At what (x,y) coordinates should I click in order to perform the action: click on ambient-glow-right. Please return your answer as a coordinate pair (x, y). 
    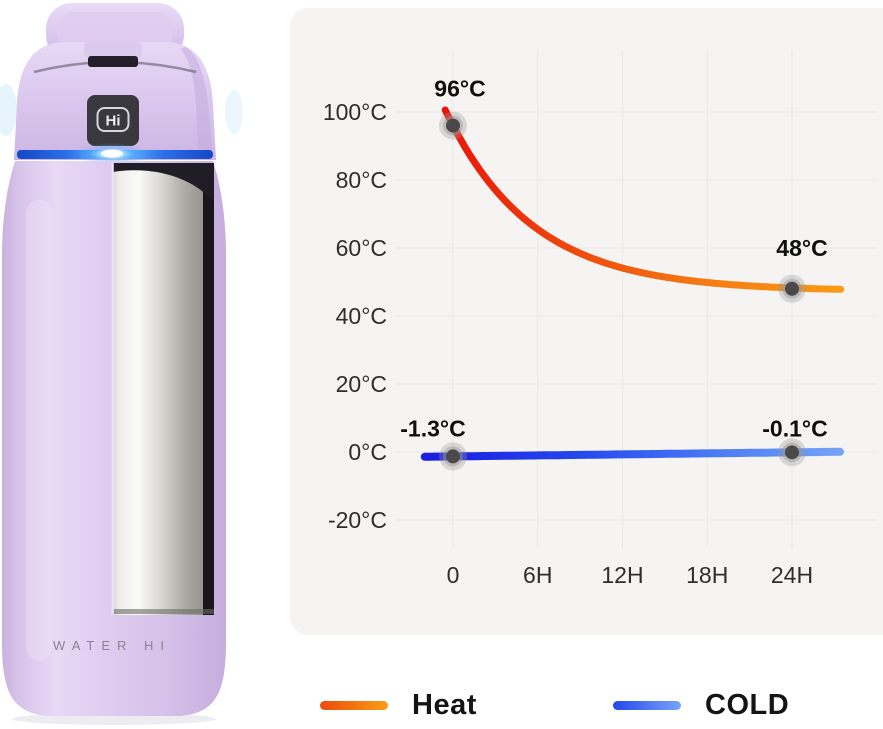
    Looking at the image, I should click on (234, 112).